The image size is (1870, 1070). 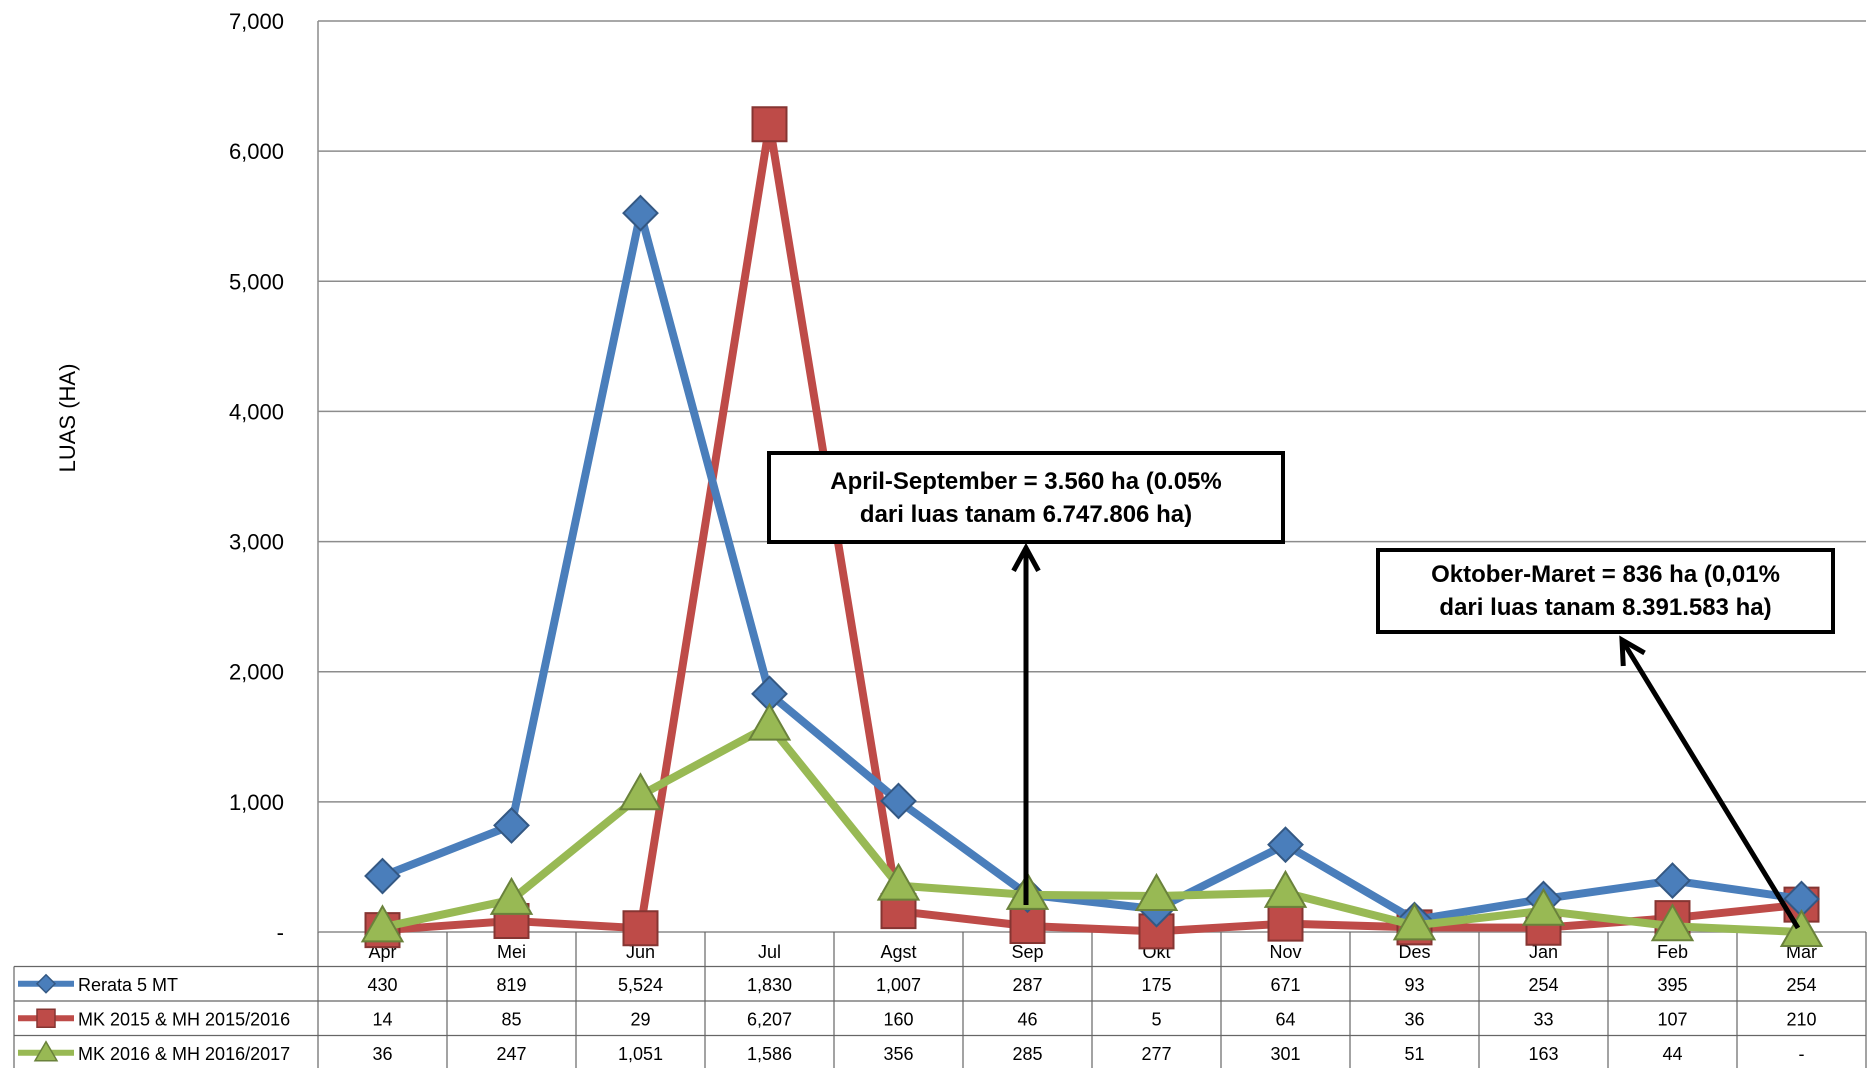 I want to click on data-label: 247, so click(x=511, y=1054).